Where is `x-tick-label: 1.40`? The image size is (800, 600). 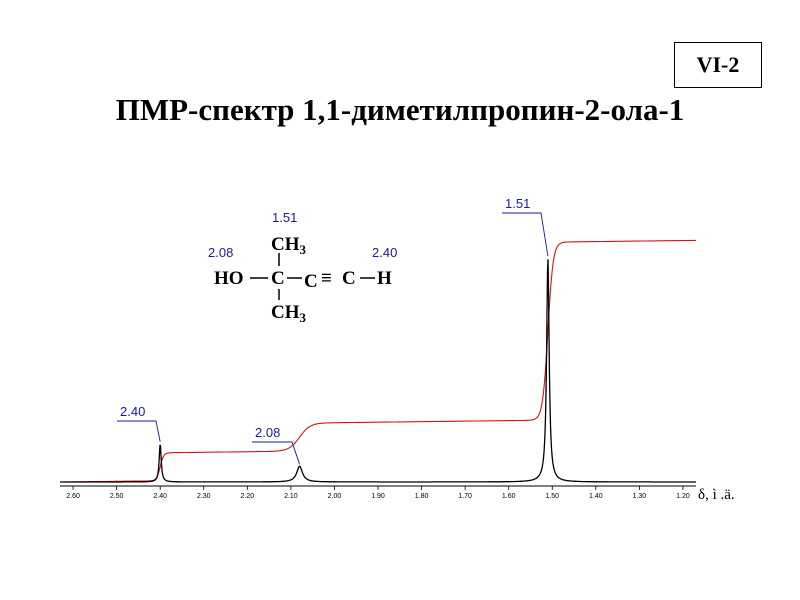 x-tick-label: 1.40 is located at coordinates (596, 496).